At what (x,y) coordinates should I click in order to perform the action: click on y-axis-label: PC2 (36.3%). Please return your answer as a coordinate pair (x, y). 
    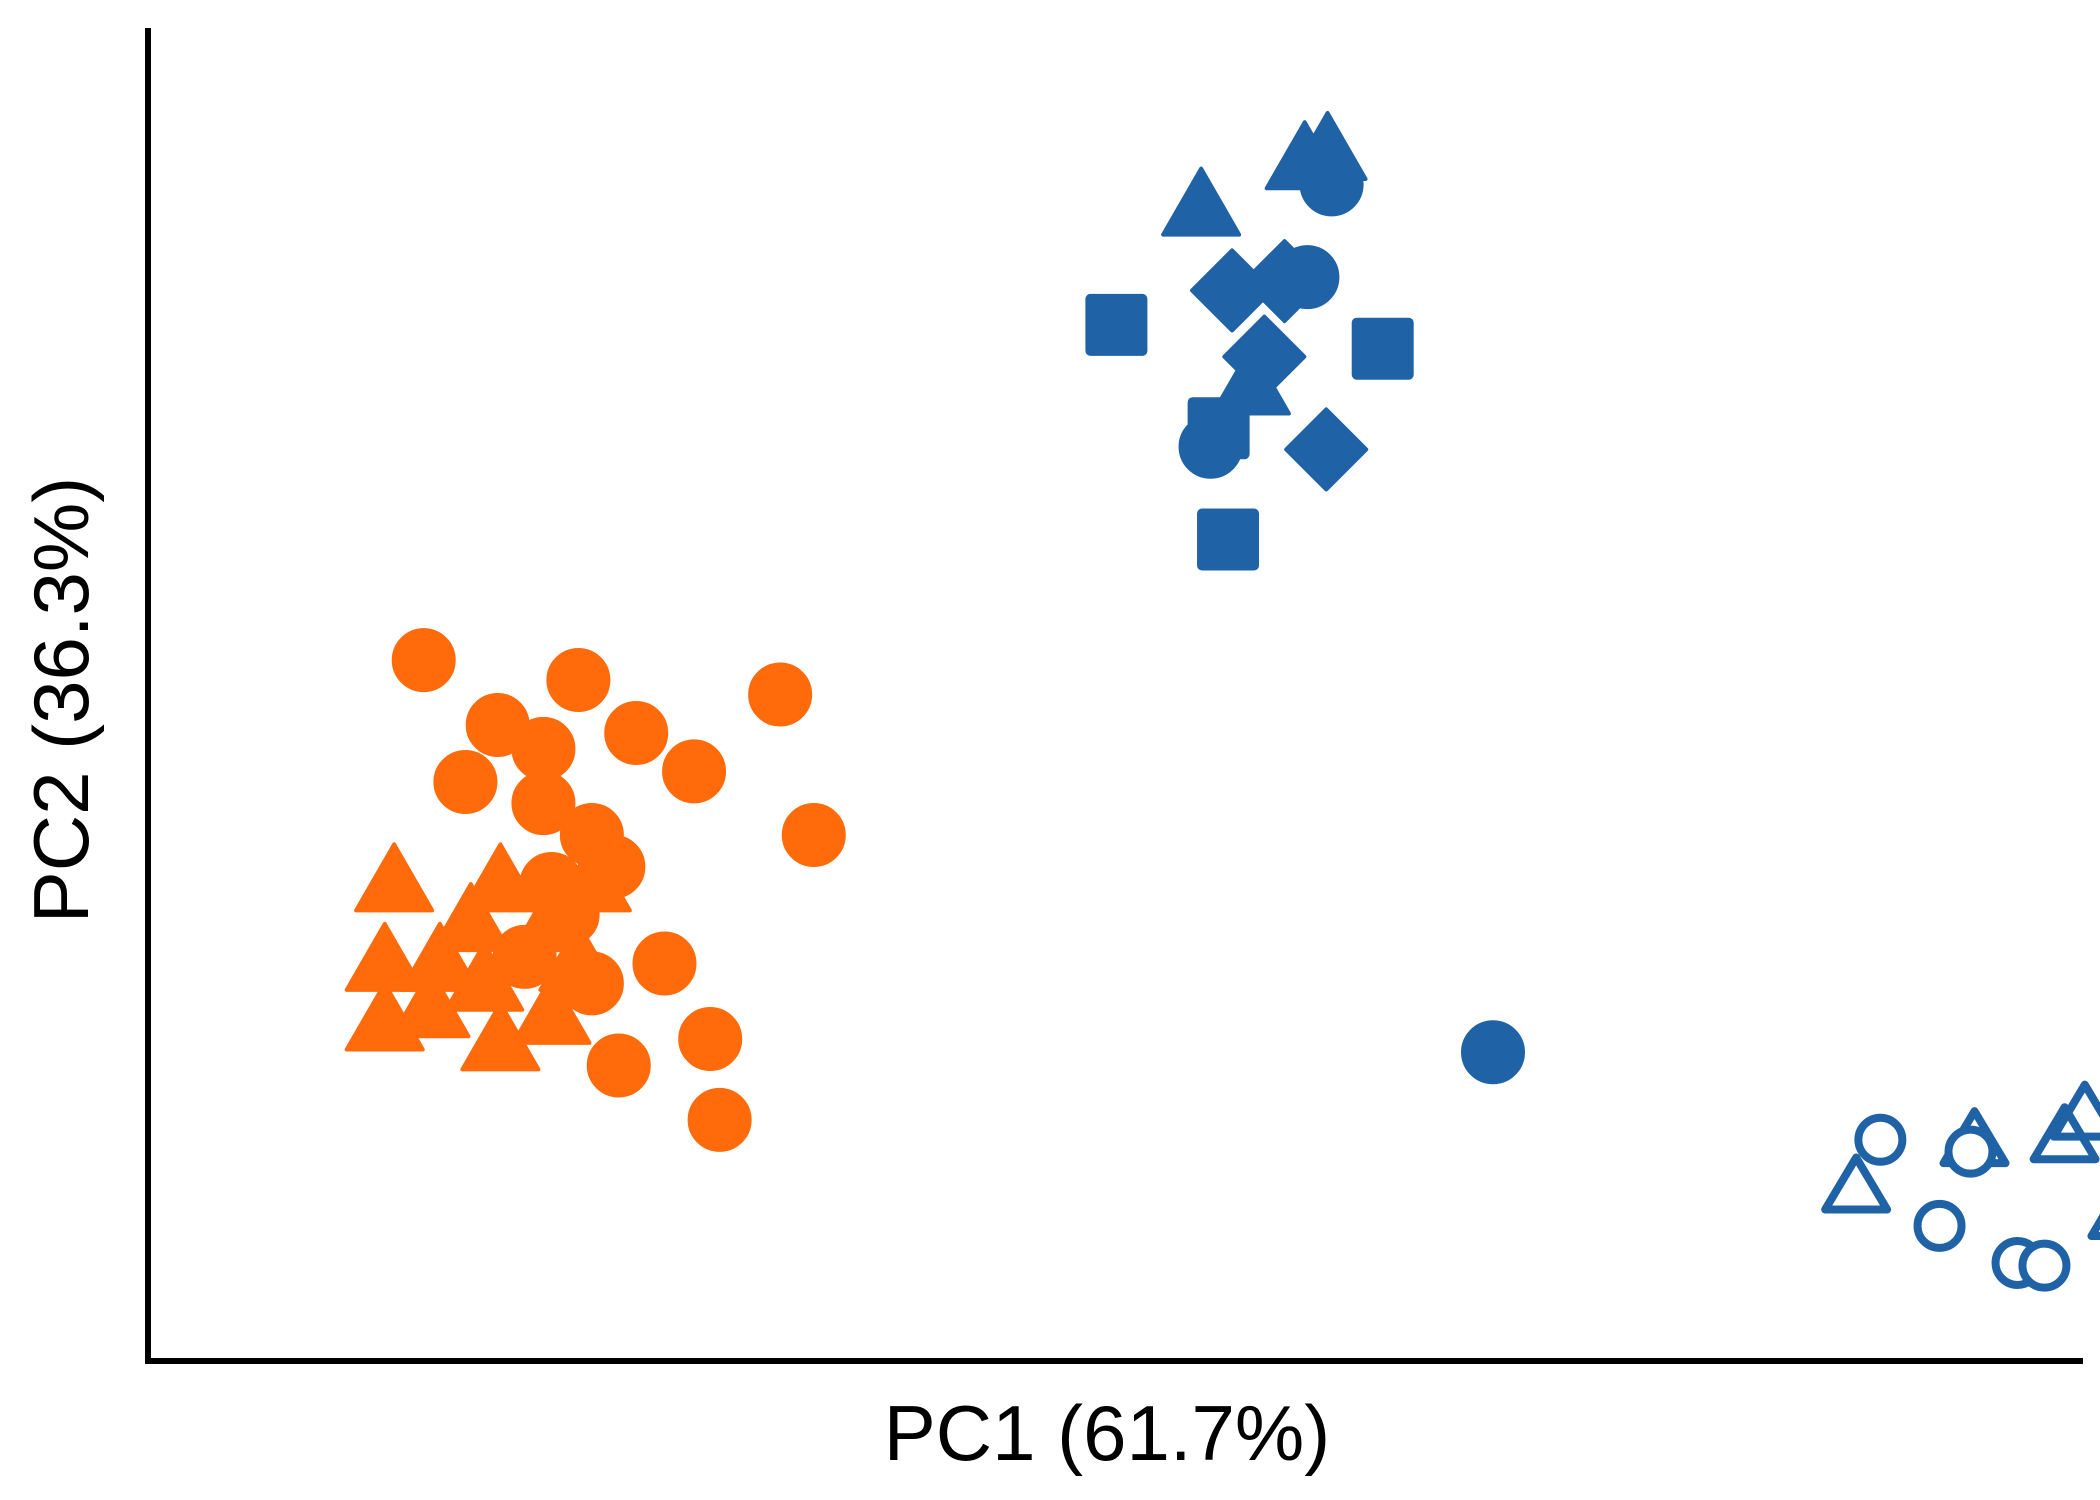
    Looking at the image, I should click on (61, 700).